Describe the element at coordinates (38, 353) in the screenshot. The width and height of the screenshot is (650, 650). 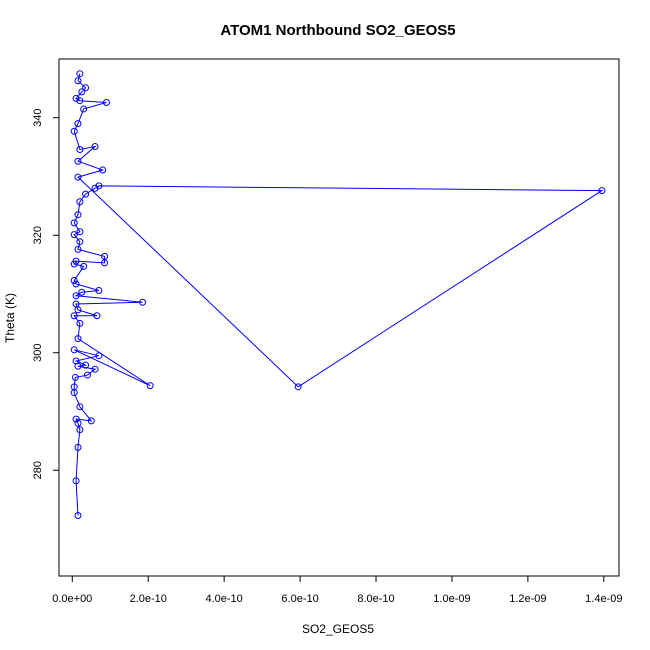
I see `y-tick-label: 300` at that location.